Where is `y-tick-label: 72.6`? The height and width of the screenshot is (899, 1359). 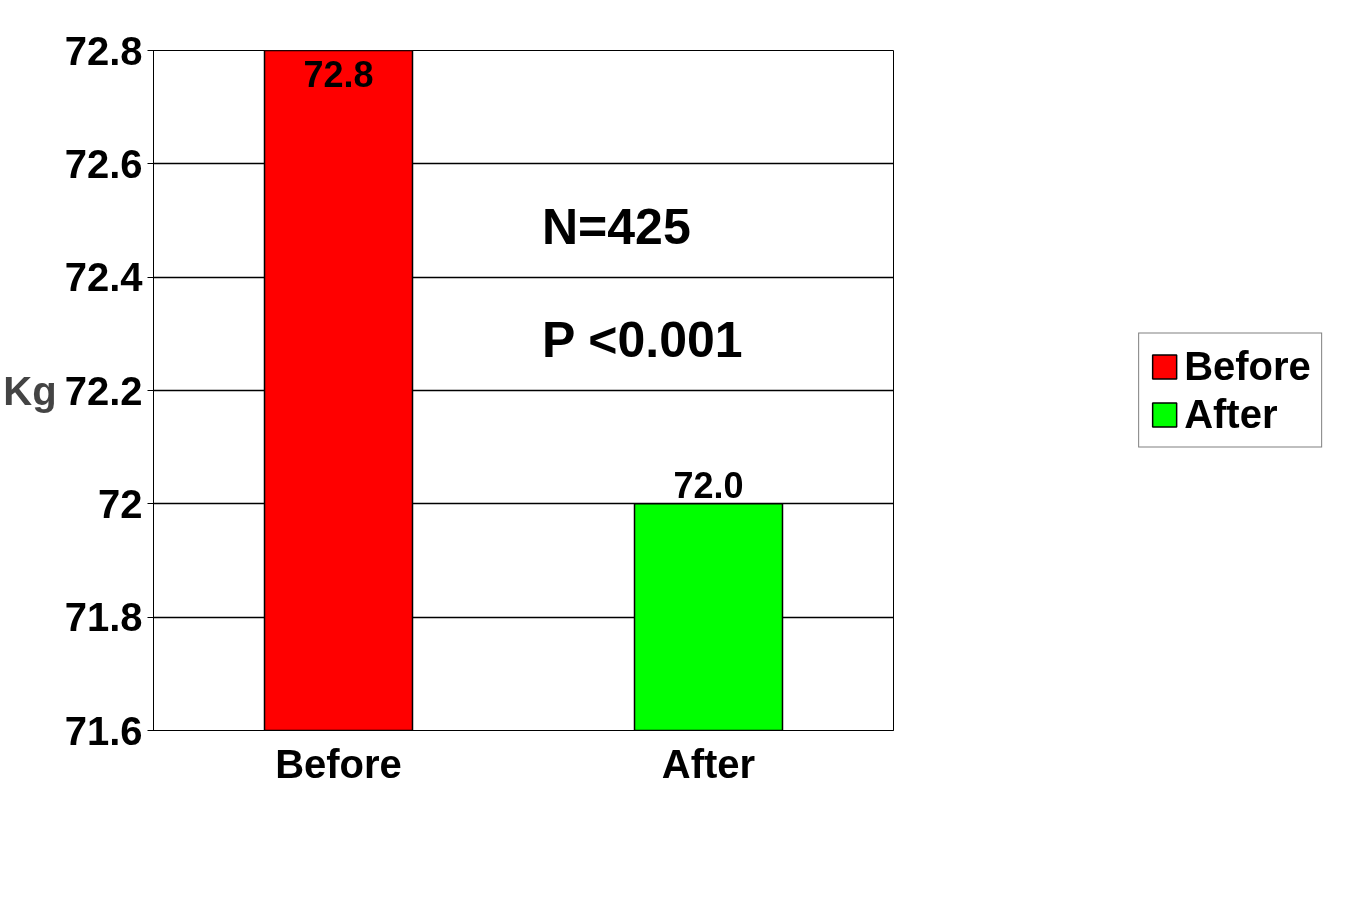
y-tick-label: 72.6 is located at coordinates (103, 163).